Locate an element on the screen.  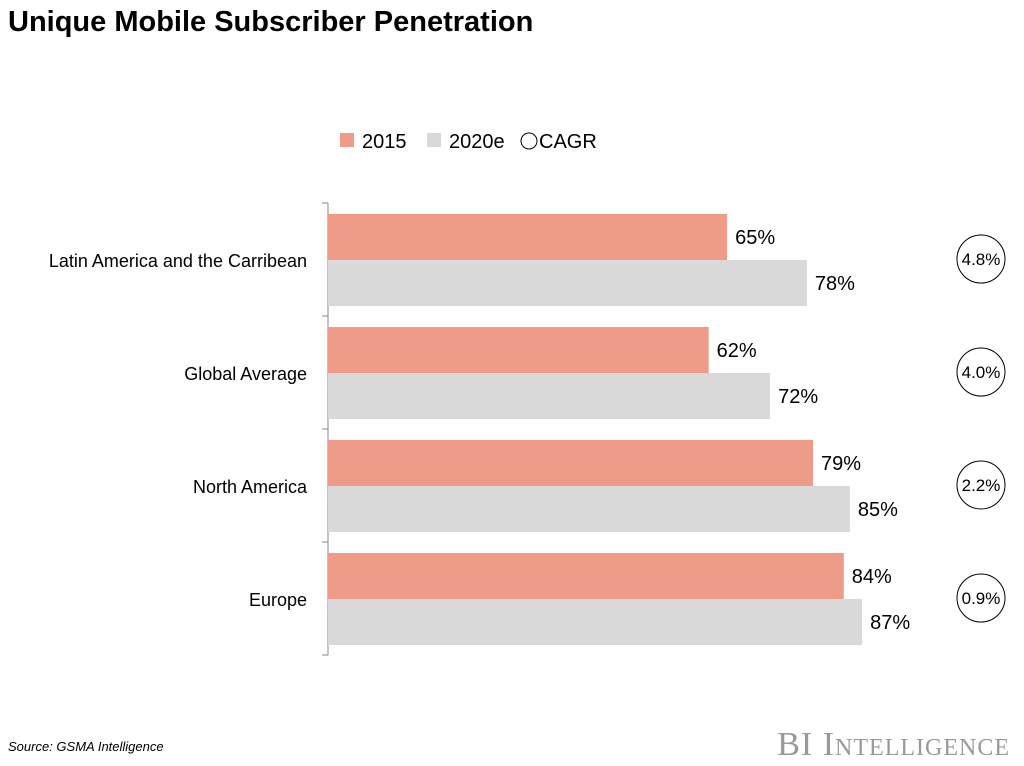
chart-title: Unique Mobile Subscriber Penetration is located at coordinates (271, 22).